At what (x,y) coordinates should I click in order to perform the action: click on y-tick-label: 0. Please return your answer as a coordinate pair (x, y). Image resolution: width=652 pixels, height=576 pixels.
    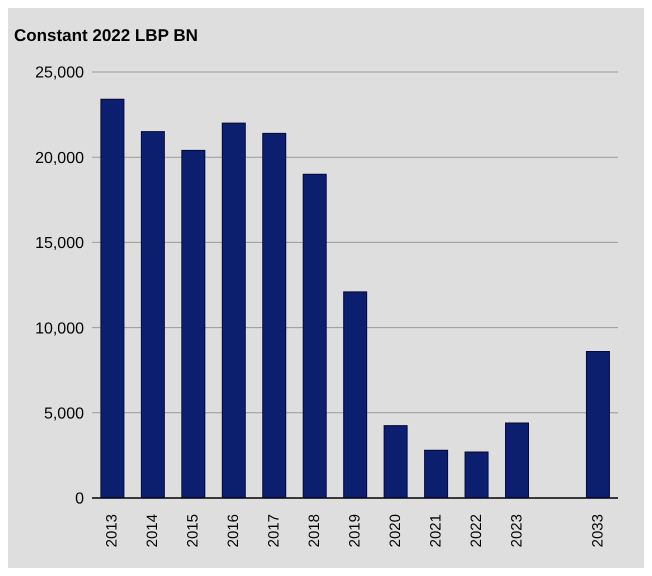
    Looking at the image, I should click on (79, 499).